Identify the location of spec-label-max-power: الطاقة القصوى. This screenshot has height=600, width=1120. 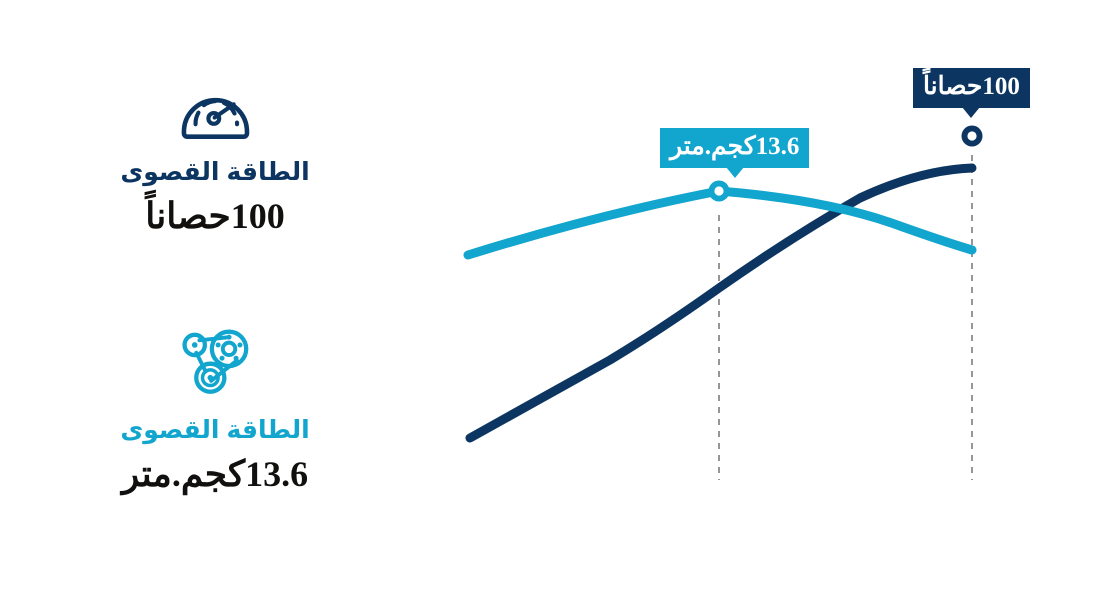
(215, 172).